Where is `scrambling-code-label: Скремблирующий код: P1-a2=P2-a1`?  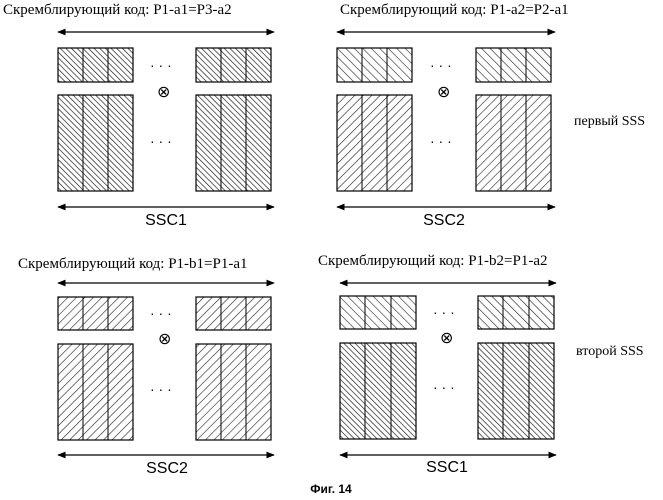
scrambling-code-label: Скремблирующий код: P1-a2=P2-a1 is located at coordinates (454, 10).